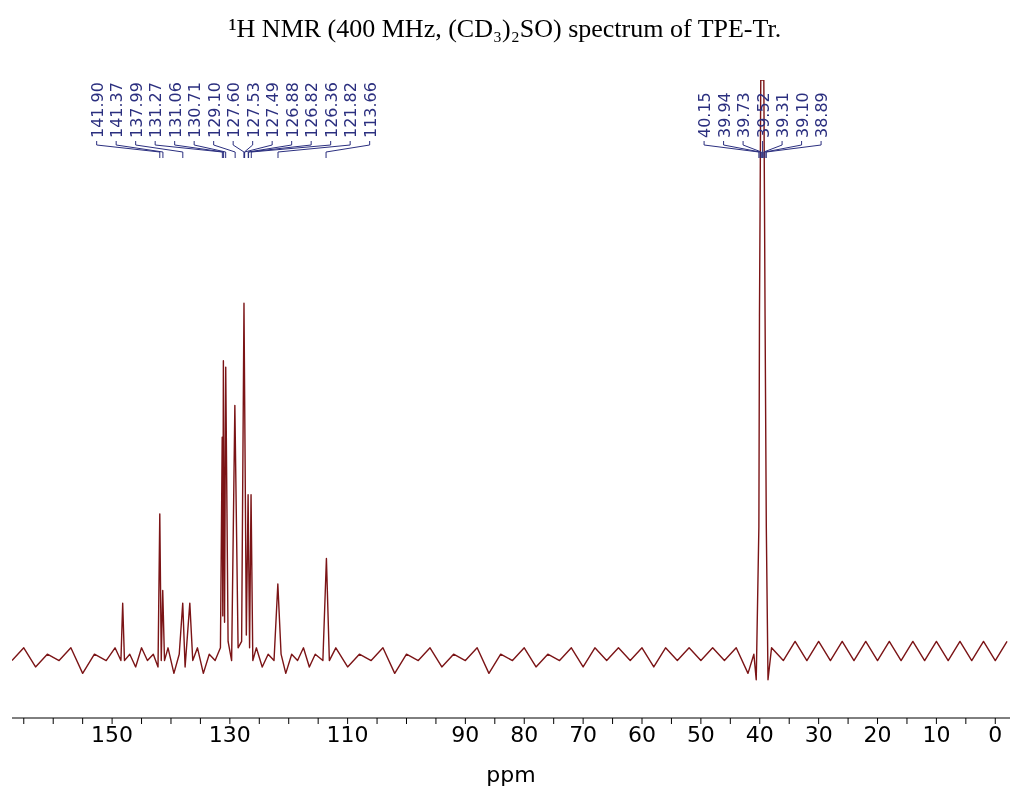  What do you see at coordinates (583, 734) in the screenshot?
I see `x-tick-label: 70` at bounding box center [583, 734].